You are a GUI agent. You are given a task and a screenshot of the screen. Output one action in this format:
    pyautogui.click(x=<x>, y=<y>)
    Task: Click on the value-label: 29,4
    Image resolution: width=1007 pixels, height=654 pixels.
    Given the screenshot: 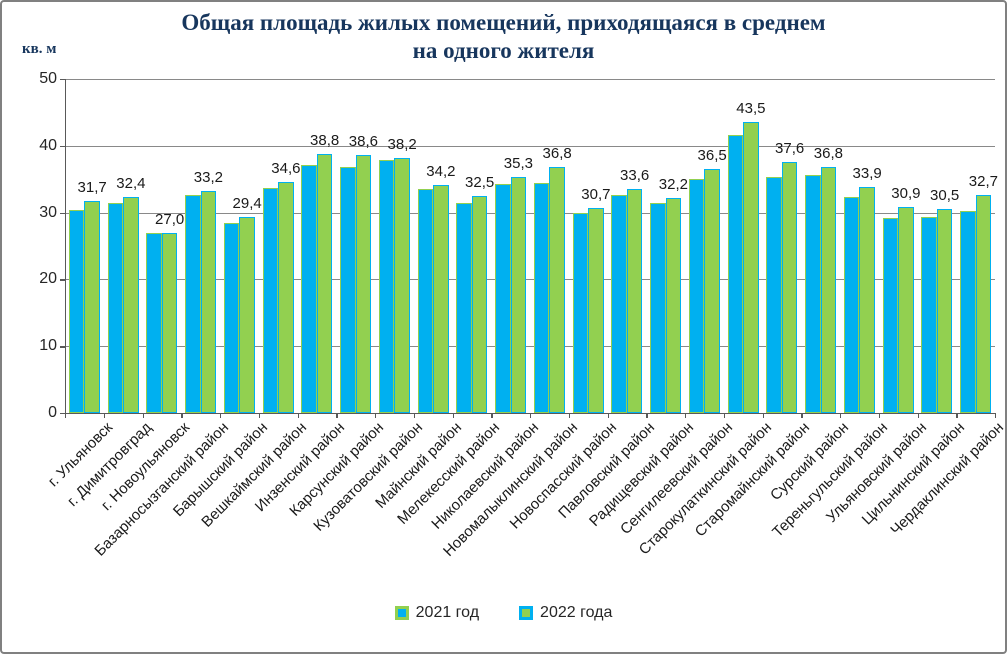 What is the action you would take?
    pyautogui.click(x=247, y=203)
    